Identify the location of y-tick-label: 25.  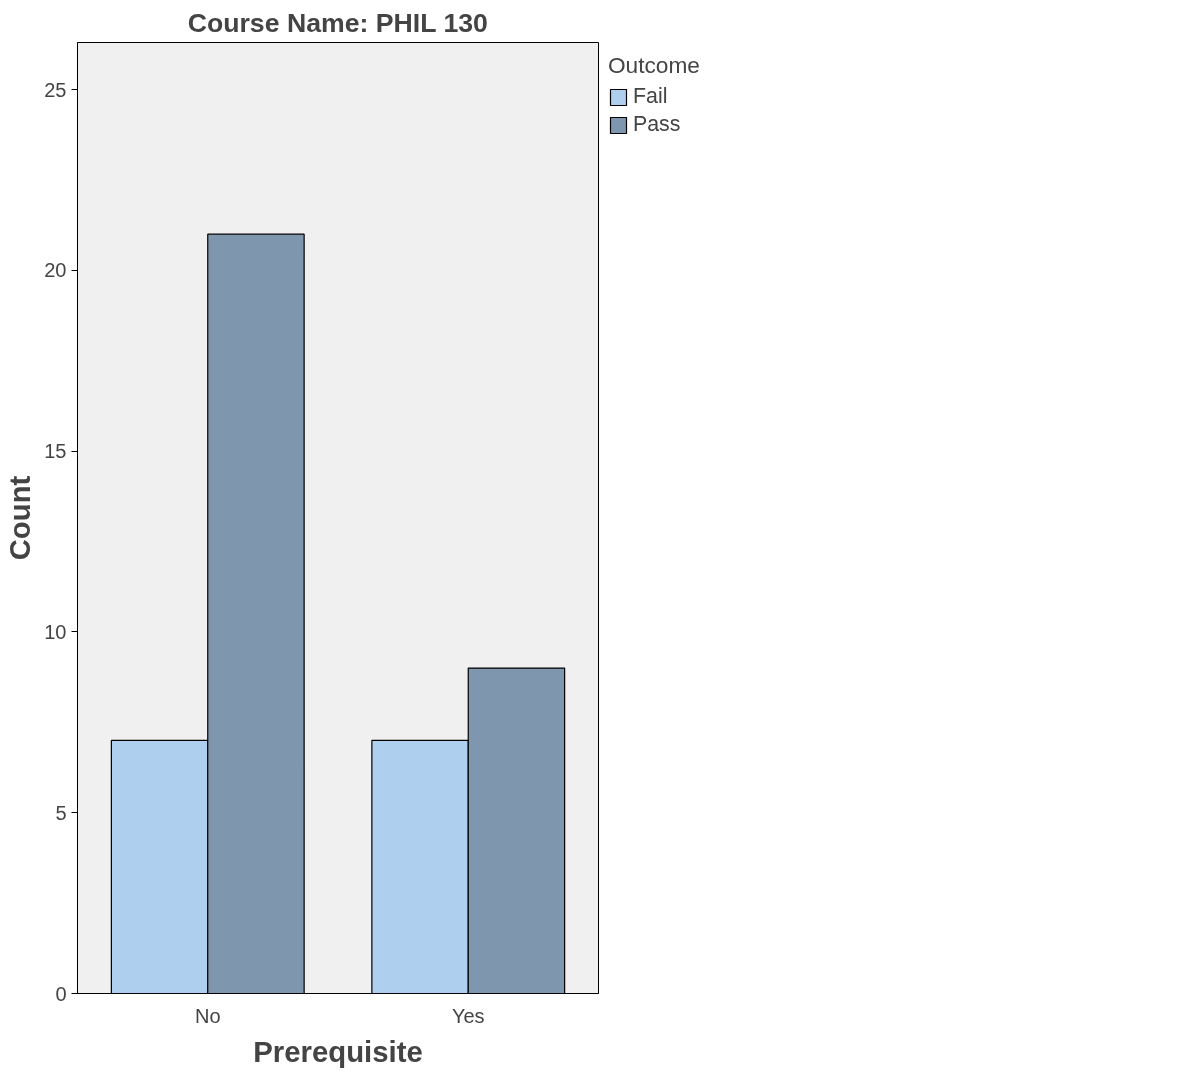
(55, 89).